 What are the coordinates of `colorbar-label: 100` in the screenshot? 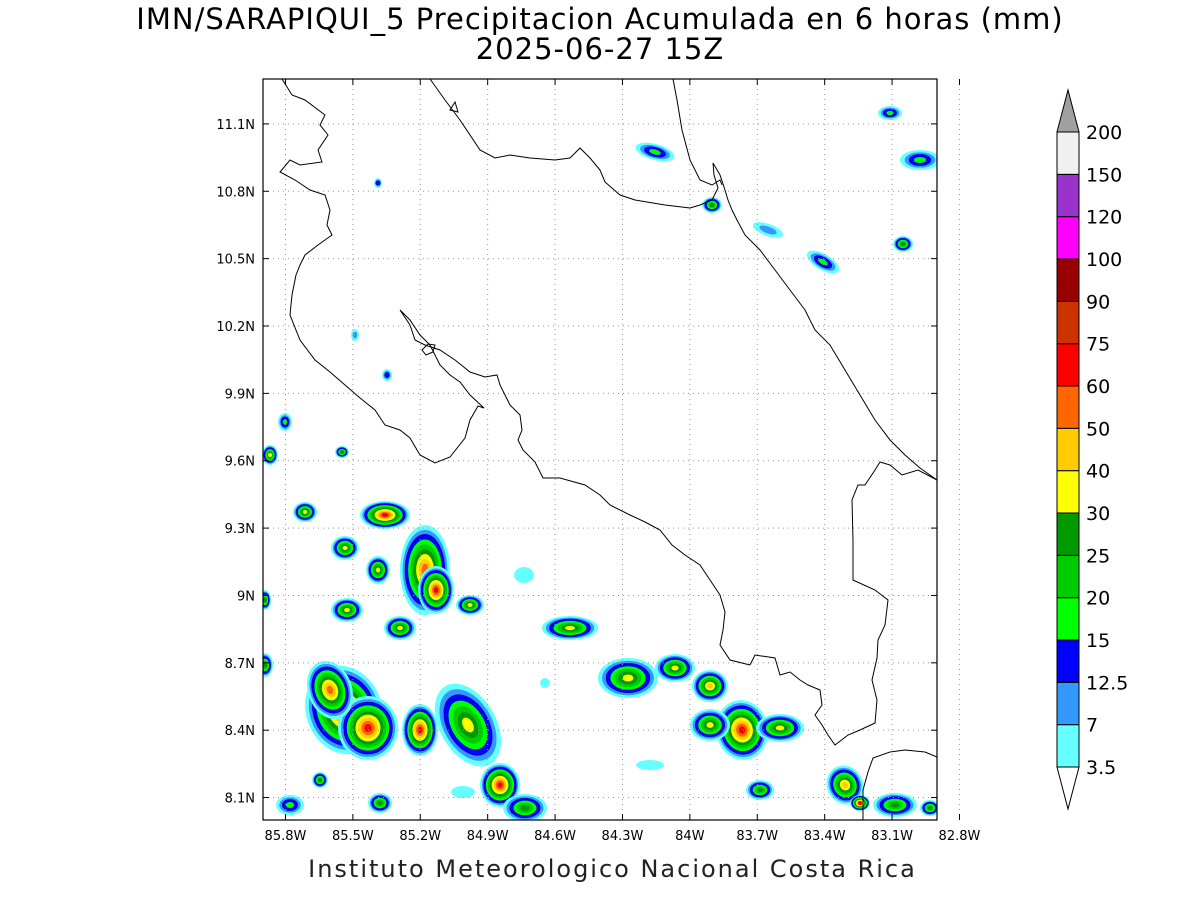 It's located at (1104, 260).